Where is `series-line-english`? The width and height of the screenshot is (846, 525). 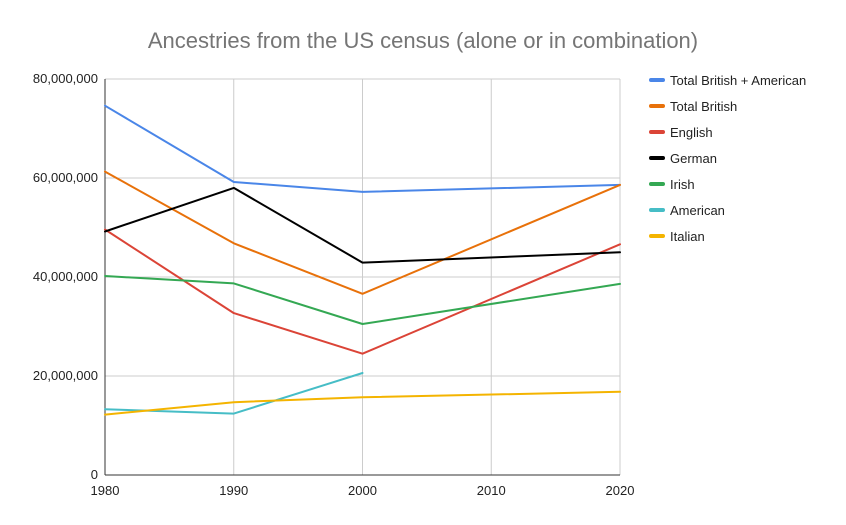
series-line-english is located at coordinates (362, 291).